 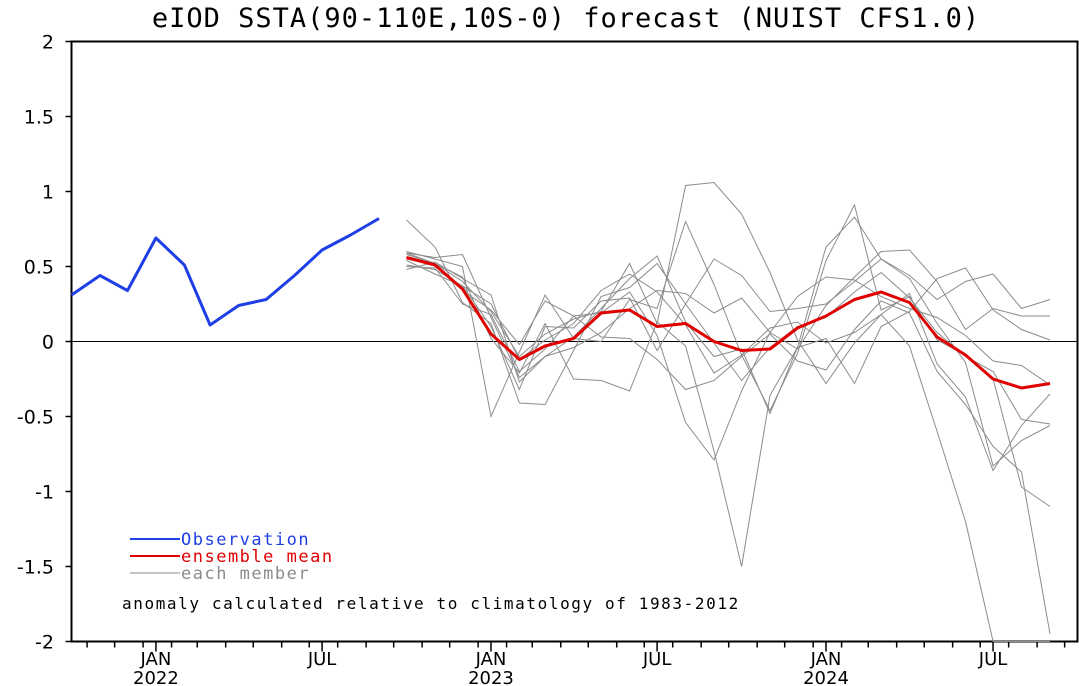 What do you see at coordinates (39, 118) in the screenshot?
I see `y-tick-label: 1.5` at bounding box center [39, 118].